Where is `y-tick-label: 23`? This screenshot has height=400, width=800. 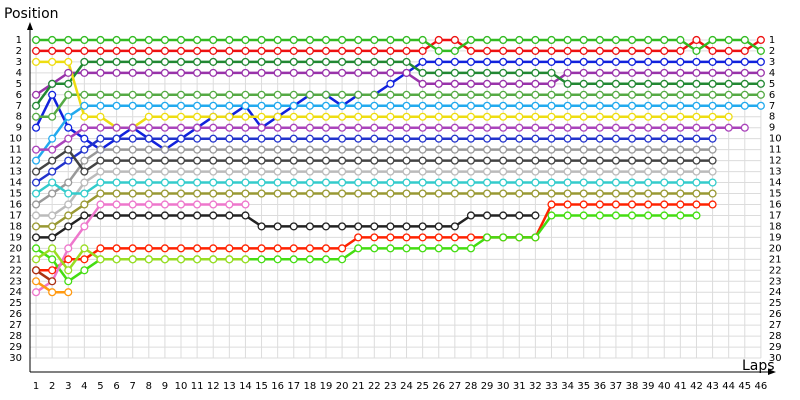
y-tick-label: 23 is located at coordinates (15, 281).